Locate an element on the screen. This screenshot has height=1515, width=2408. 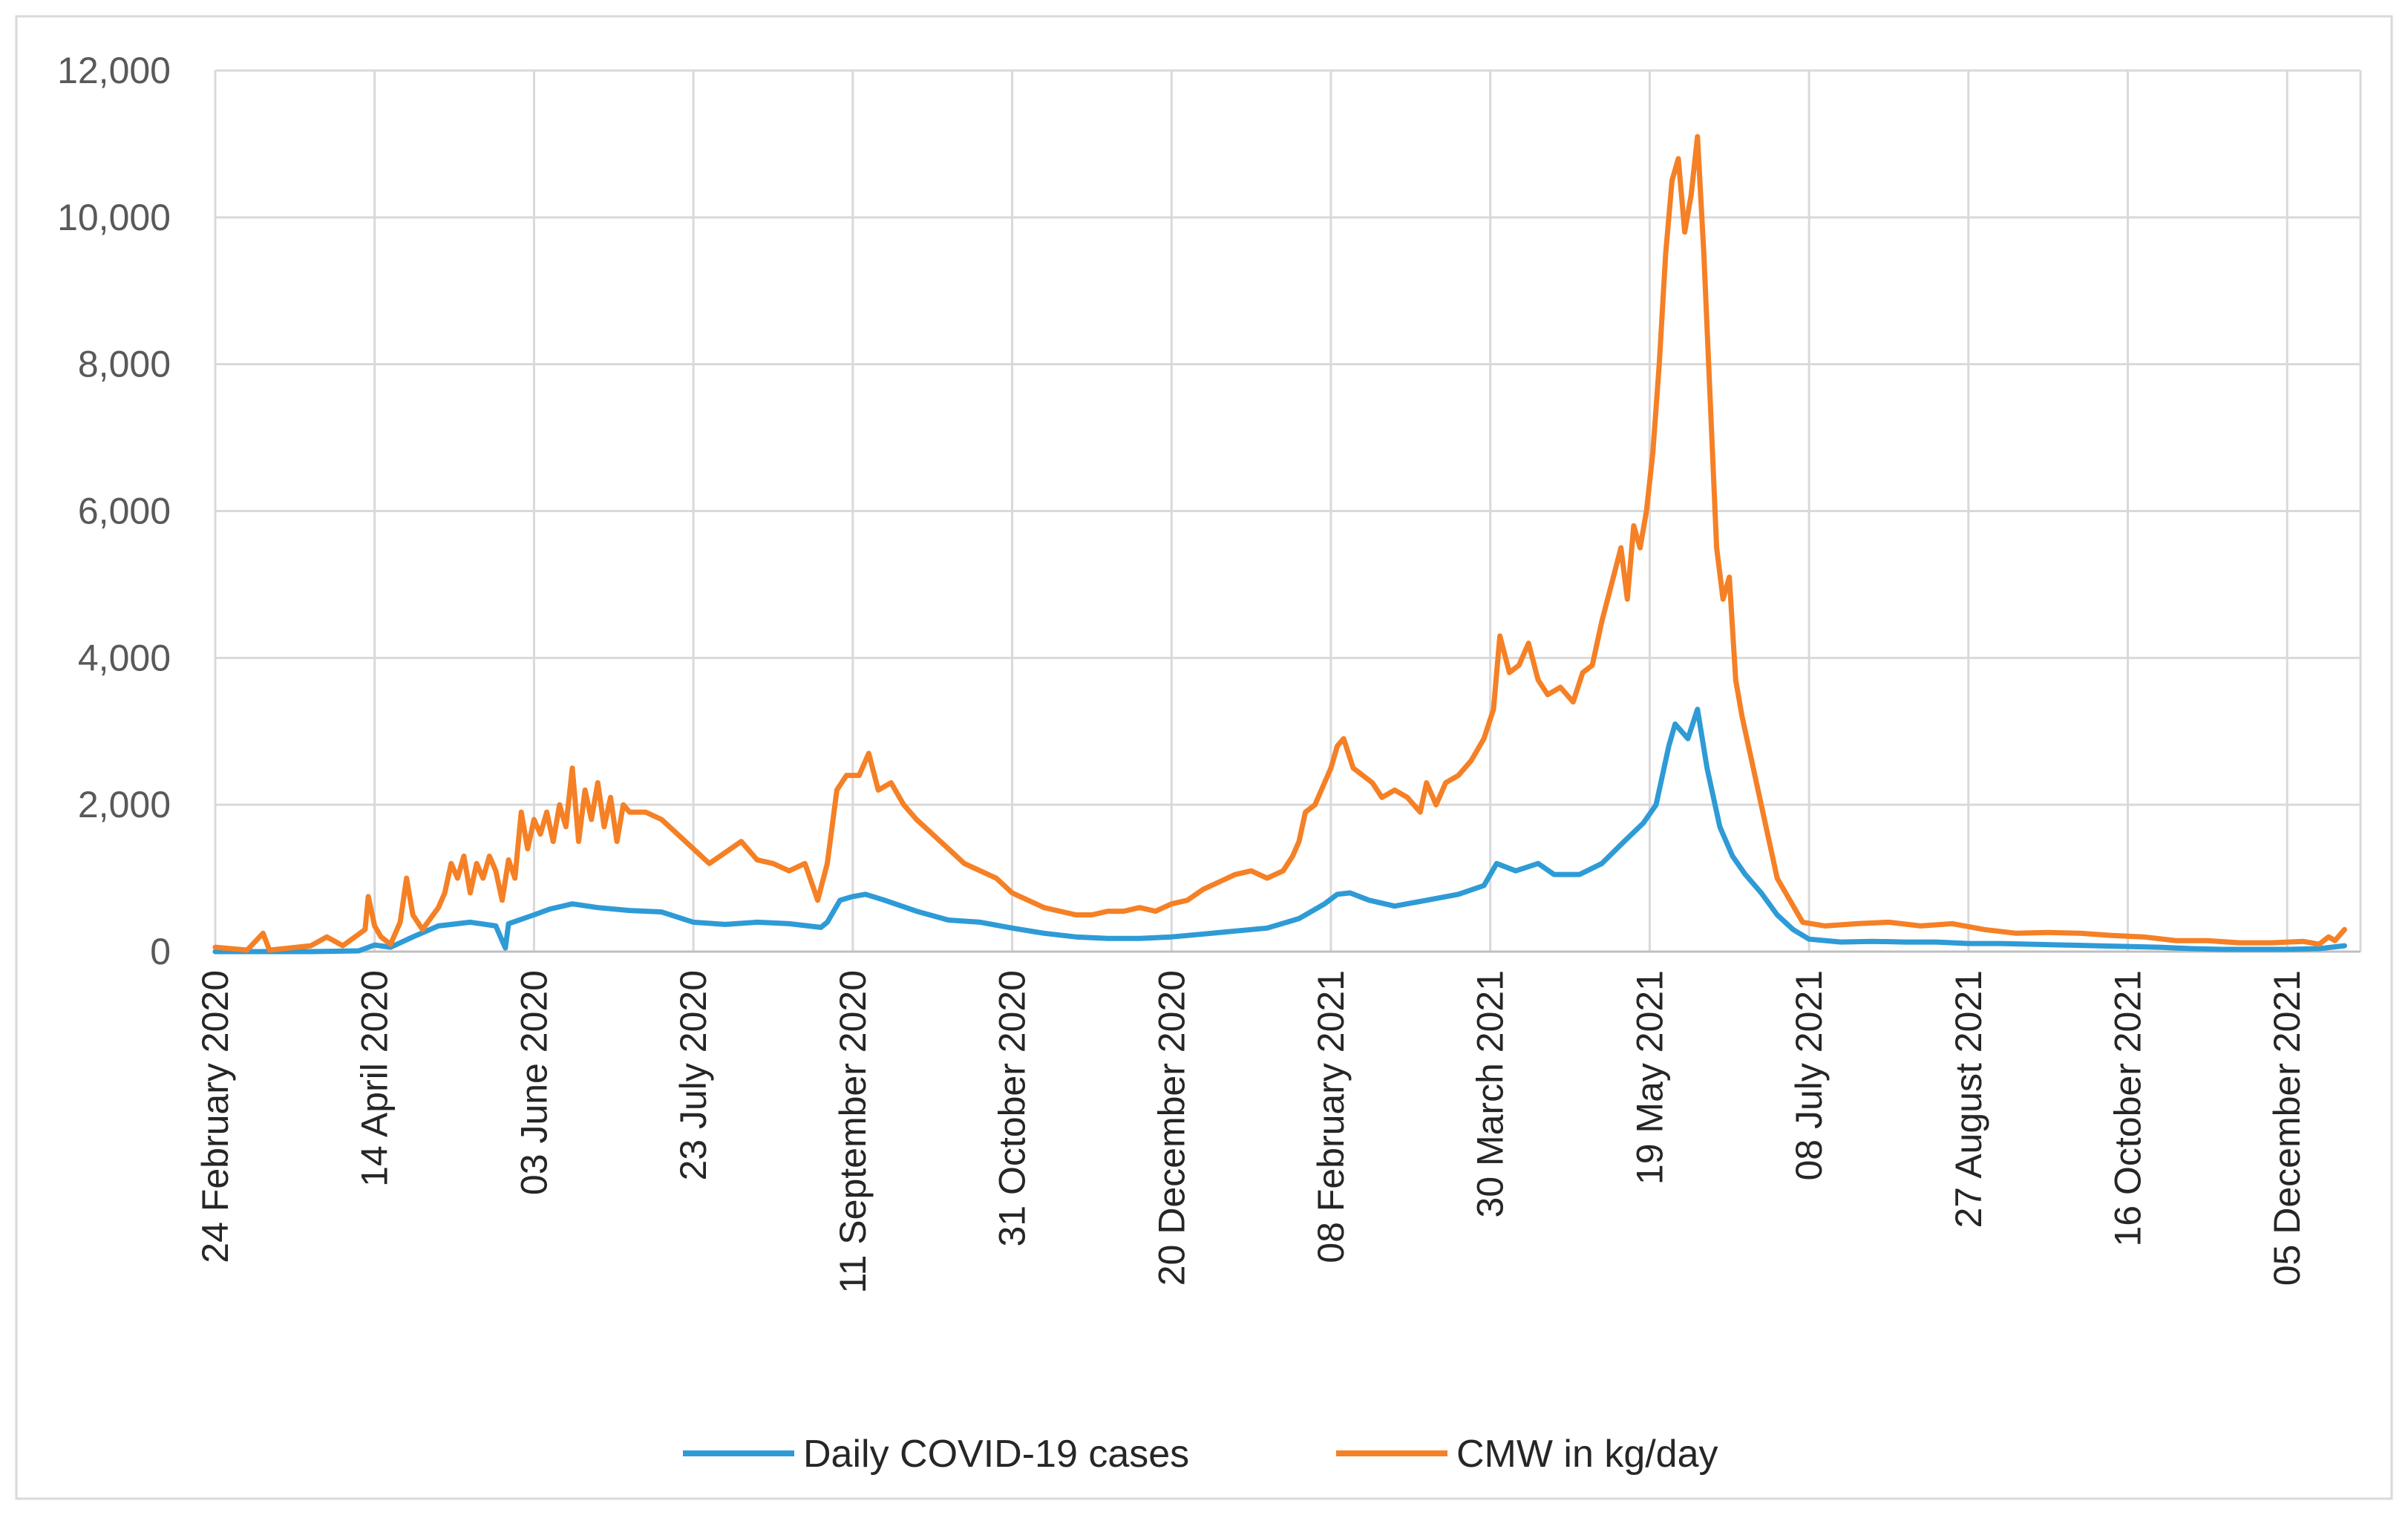
y-tick-label: 10,000 is located at coordinates (114, 217).